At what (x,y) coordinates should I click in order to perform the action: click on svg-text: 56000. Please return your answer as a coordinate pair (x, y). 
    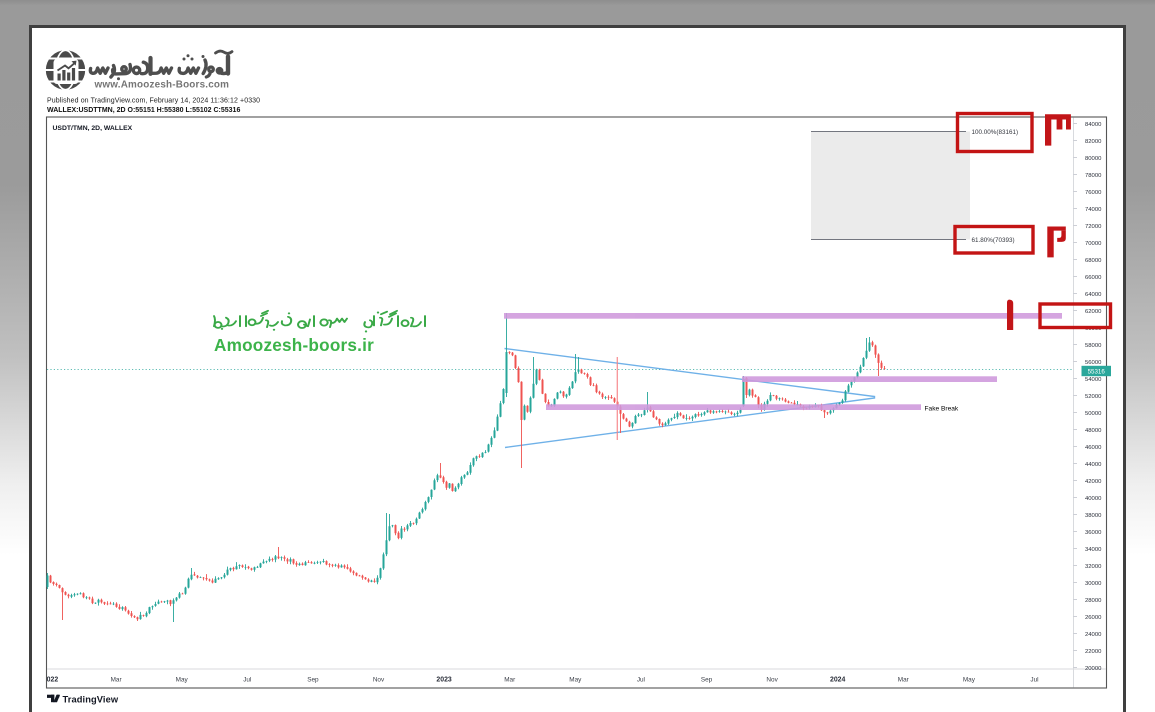
    Looking at the image, I should click on (1093, 363).